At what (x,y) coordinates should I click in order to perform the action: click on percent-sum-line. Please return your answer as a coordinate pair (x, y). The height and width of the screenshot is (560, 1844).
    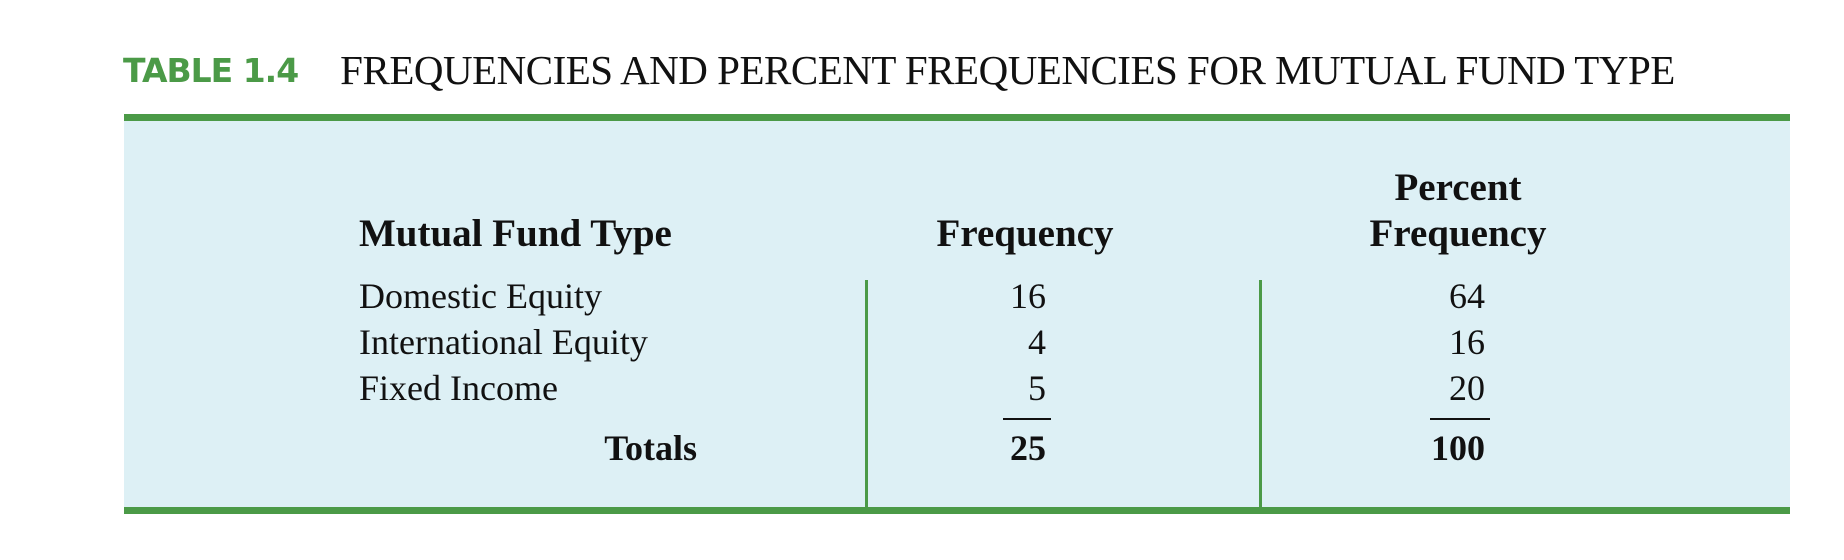
    Looking at the image, I should click on (1460, 419).